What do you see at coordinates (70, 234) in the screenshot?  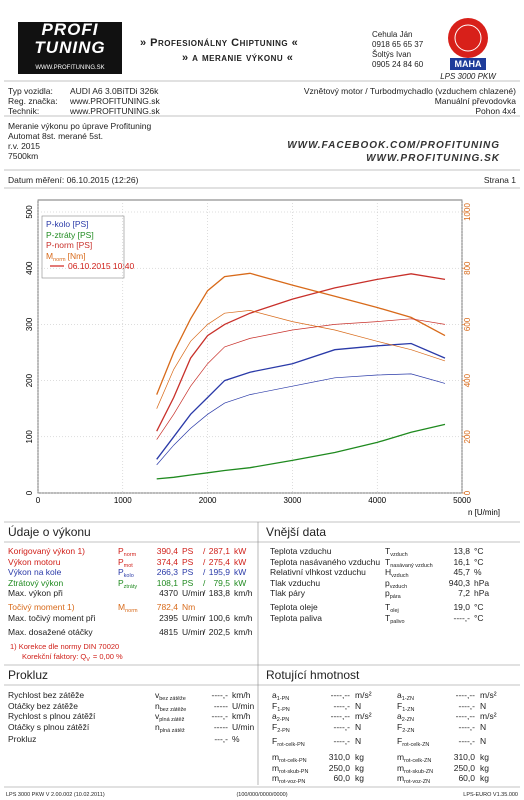 I see `legend-entry: P-ztráty [PS]` at bounding box center [70, 234].